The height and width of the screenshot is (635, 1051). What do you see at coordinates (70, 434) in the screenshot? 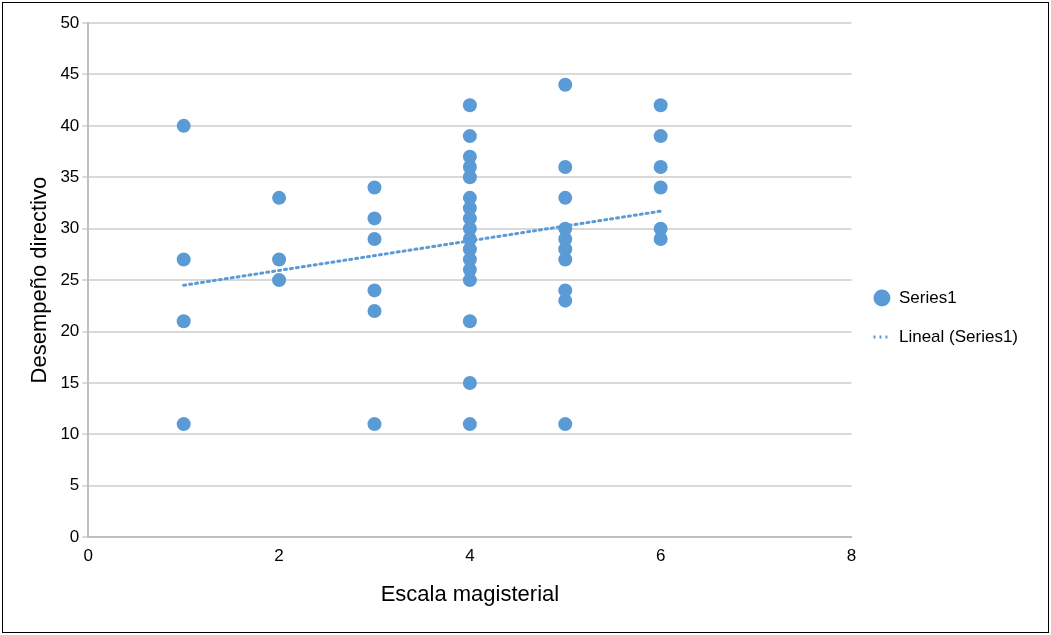
I see `y-tick-label: 10` at bounding box center [70, 434].